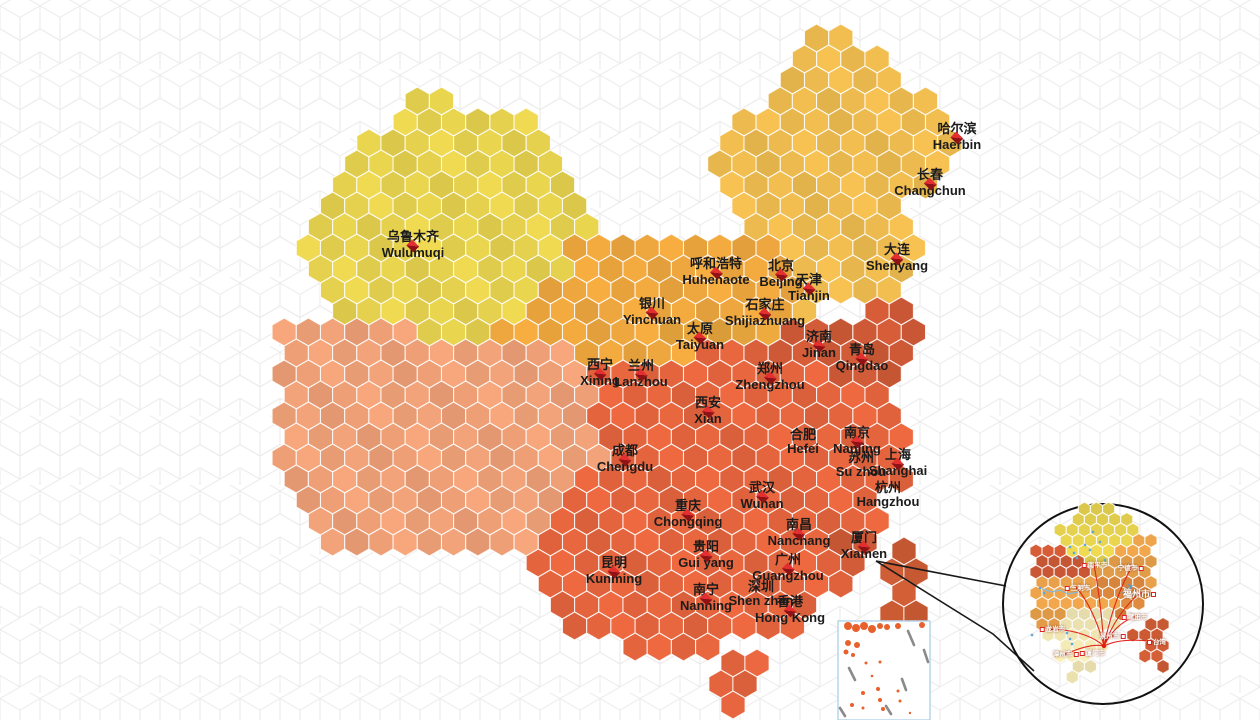 The image size is (1260, 720). I want to click on inset-fujian-hexes: ✈, so click(1099, 593).